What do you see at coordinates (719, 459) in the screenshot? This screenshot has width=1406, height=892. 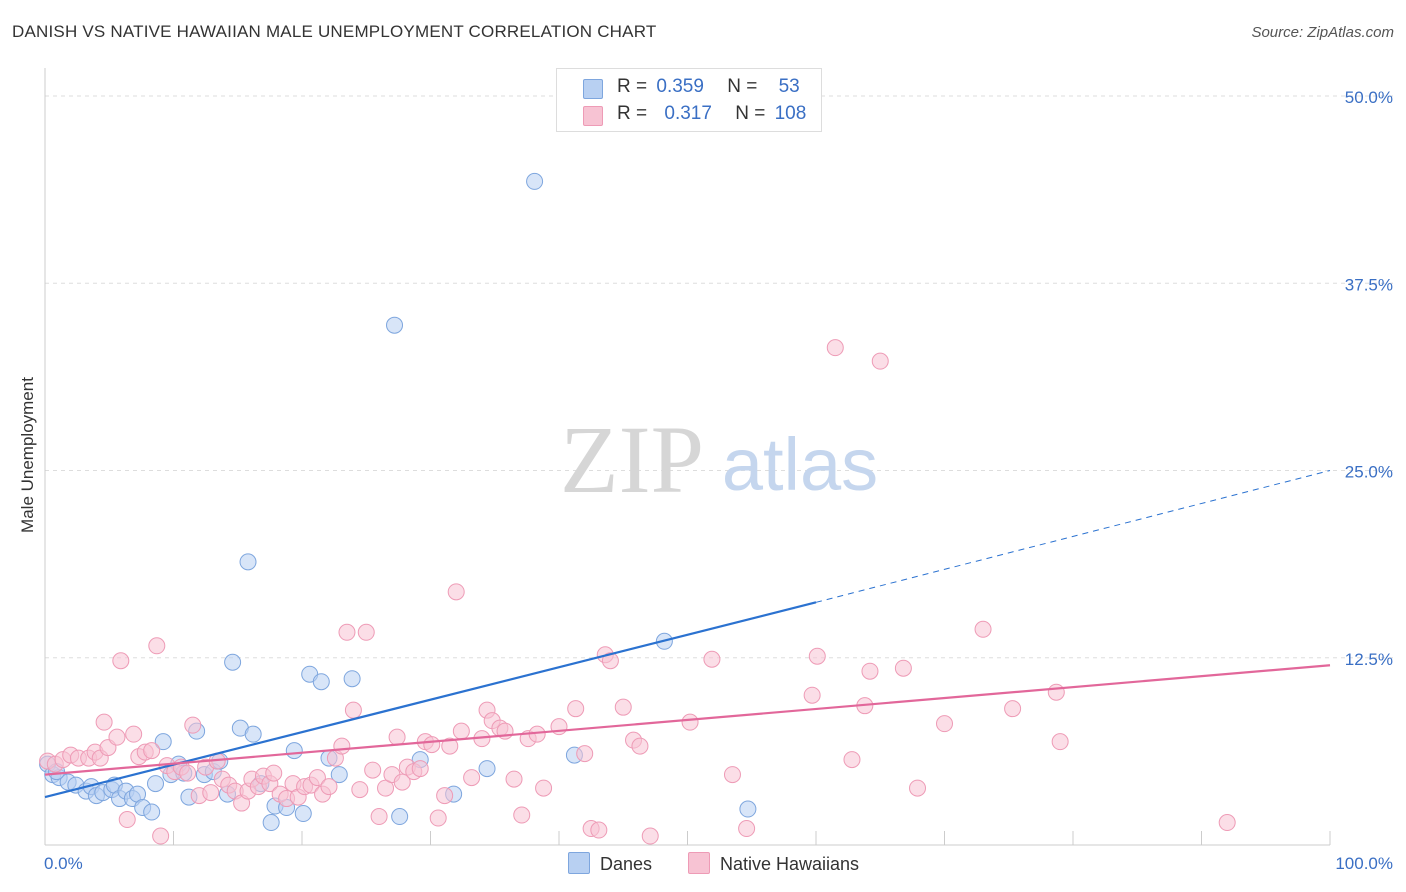 I see `watermark: ZIP atlas` at bounding box center [719, 459].